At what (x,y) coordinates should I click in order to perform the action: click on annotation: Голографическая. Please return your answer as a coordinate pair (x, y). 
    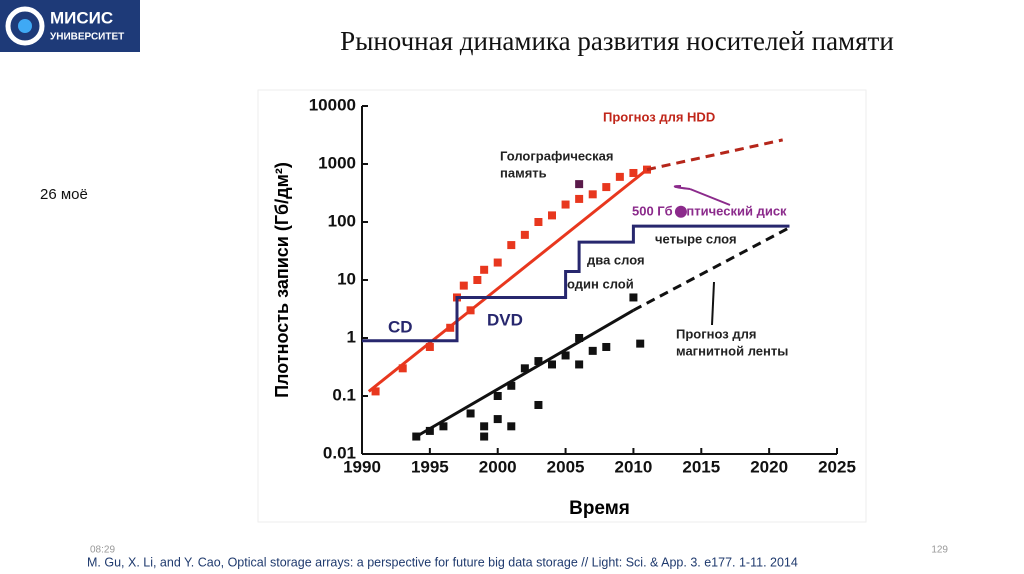
    Looking at the image, I should click on (556, 155).